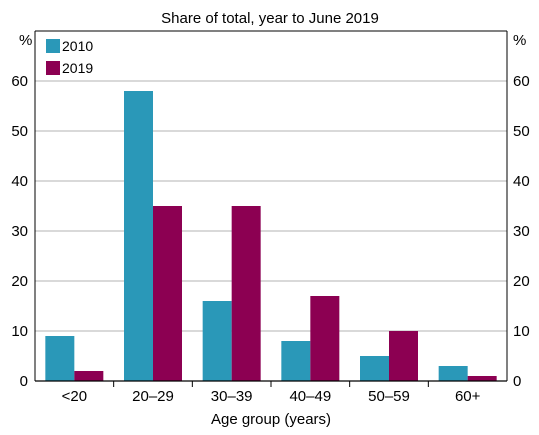 The width and height of the screenshot is (539, 435). What do you see at coordinates (19, 231) in the screenshot?
I see `y-tick-label-left-30: 30` at bounding box center [19, 231].